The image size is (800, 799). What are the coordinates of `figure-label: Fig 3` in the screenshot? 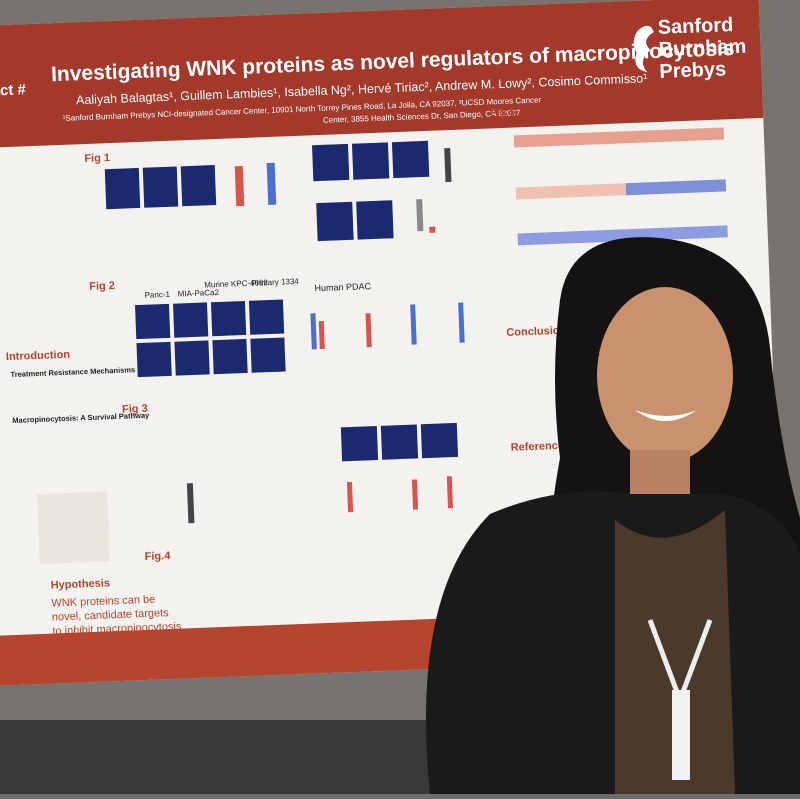 It's located at (135, 409).